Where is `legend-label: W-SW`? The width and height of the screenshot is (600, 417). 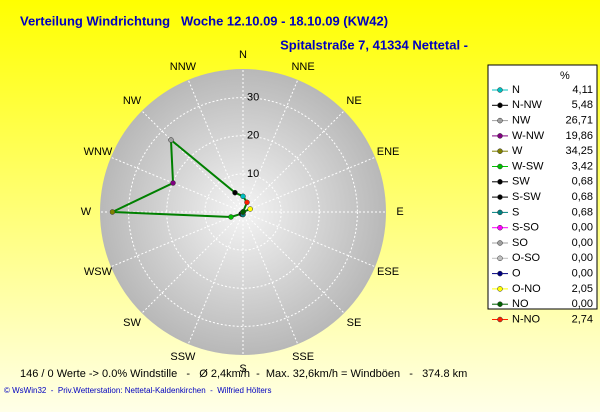 legend-label: W-SW is located at coordinates (528, 166).